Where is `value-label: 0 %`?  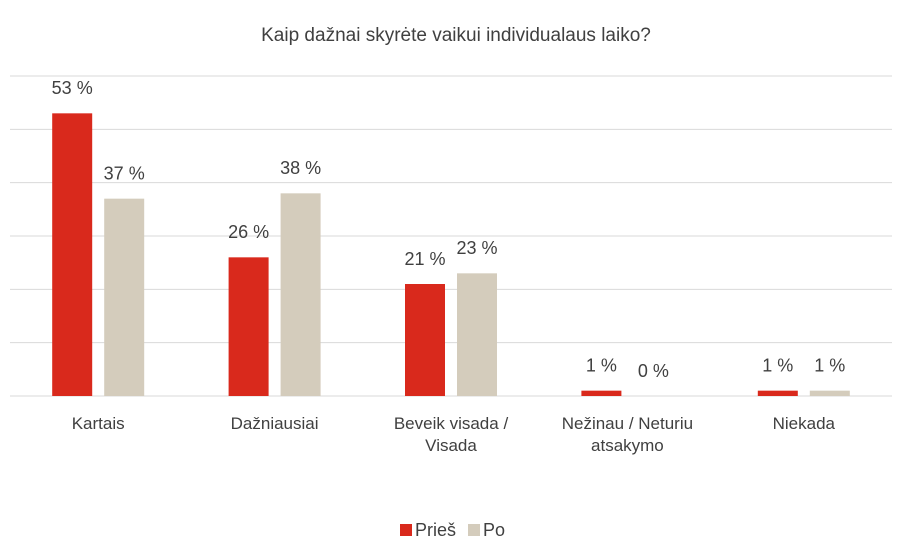 value-label: 0 % is located at coordinates (653, 371).